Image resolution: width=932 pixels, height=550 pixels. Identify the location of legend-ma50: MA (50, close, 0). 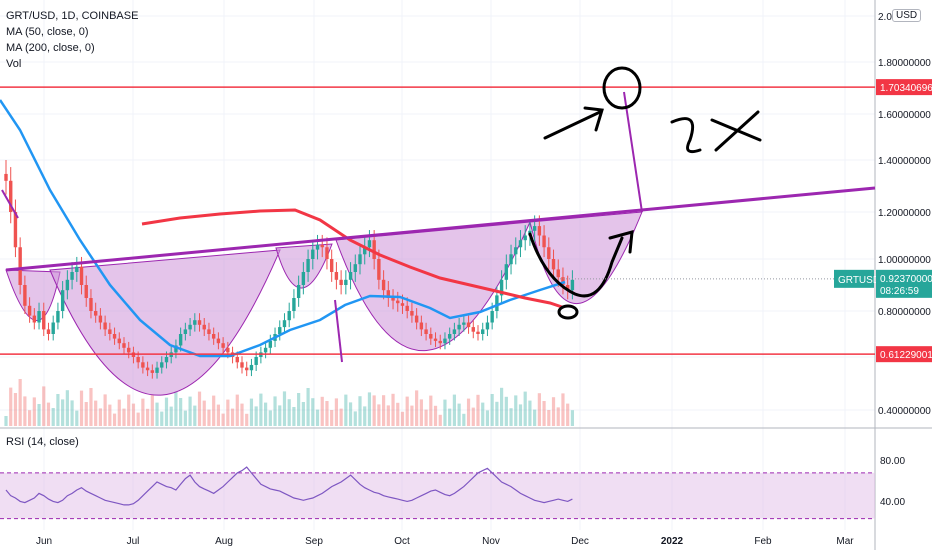
(47, 32).